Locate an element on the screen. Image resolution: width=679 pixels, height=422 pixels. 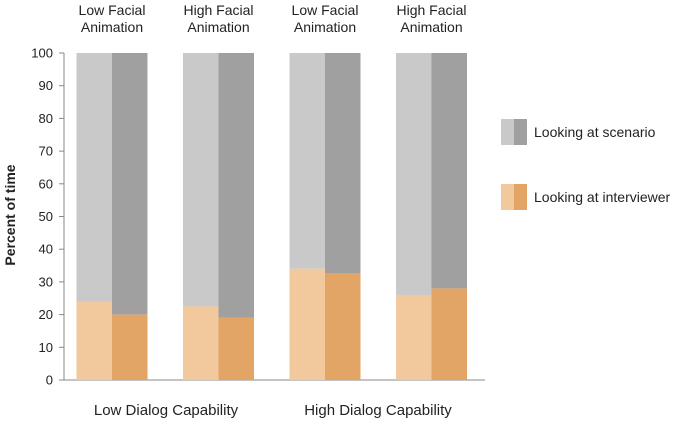
y-tick-label: 60 is located at coordinates (46, 183).